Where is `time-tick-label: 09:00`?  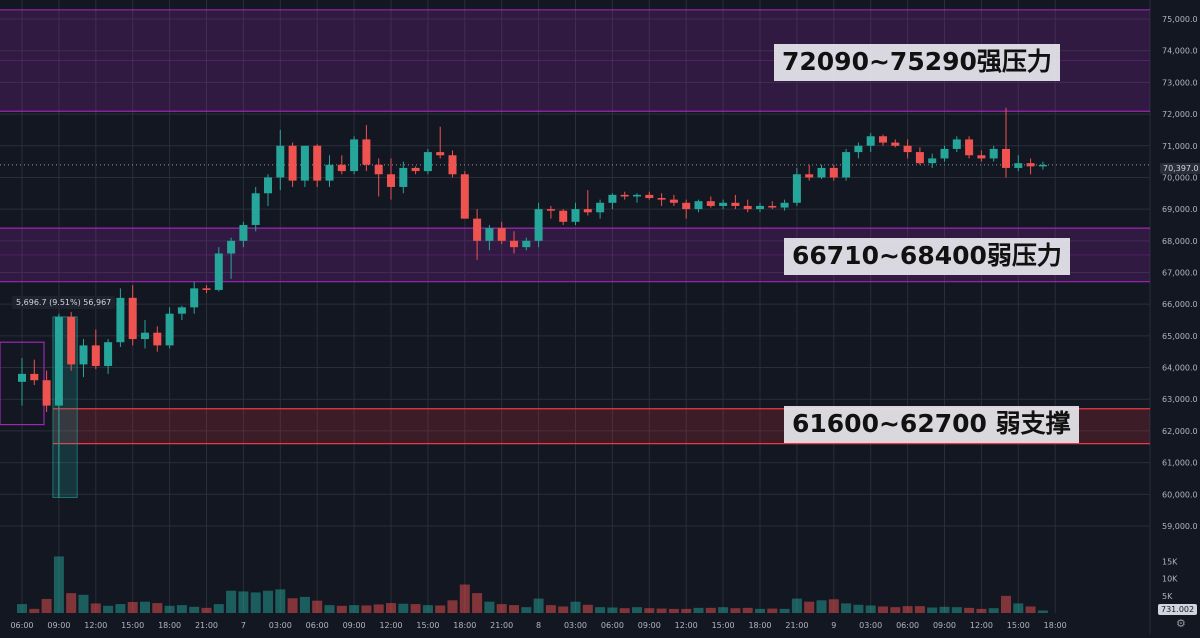 time-tick-label: 09:00 is located at coordinates (649, 625).